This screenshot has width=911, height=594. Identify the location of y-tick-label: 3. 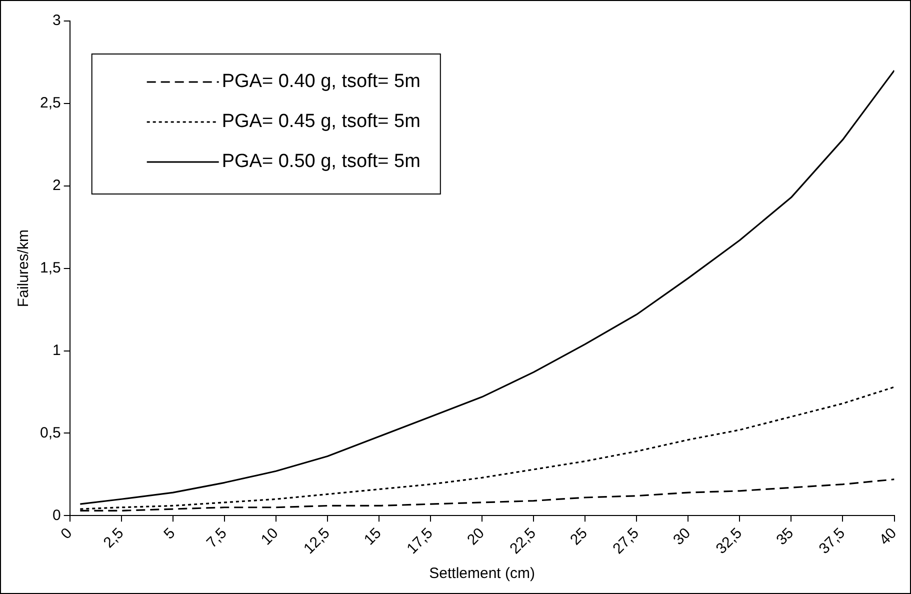
(56, 21).